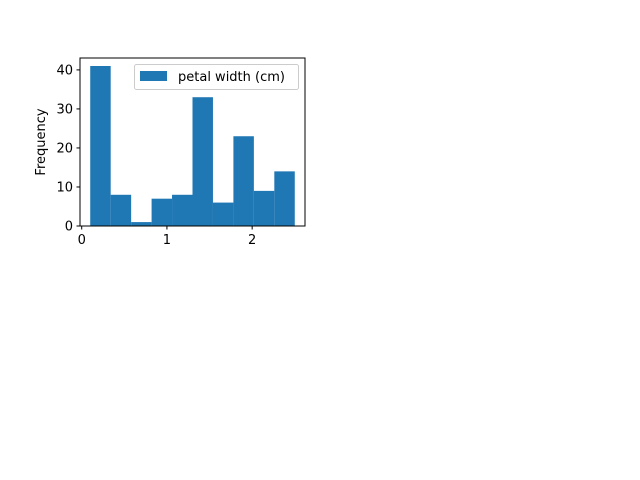 This screenshot has width=640, height=480. Describe the element at coordinates (82, 240) in the screenshot. I see `x-tick-label: 0` at that location.